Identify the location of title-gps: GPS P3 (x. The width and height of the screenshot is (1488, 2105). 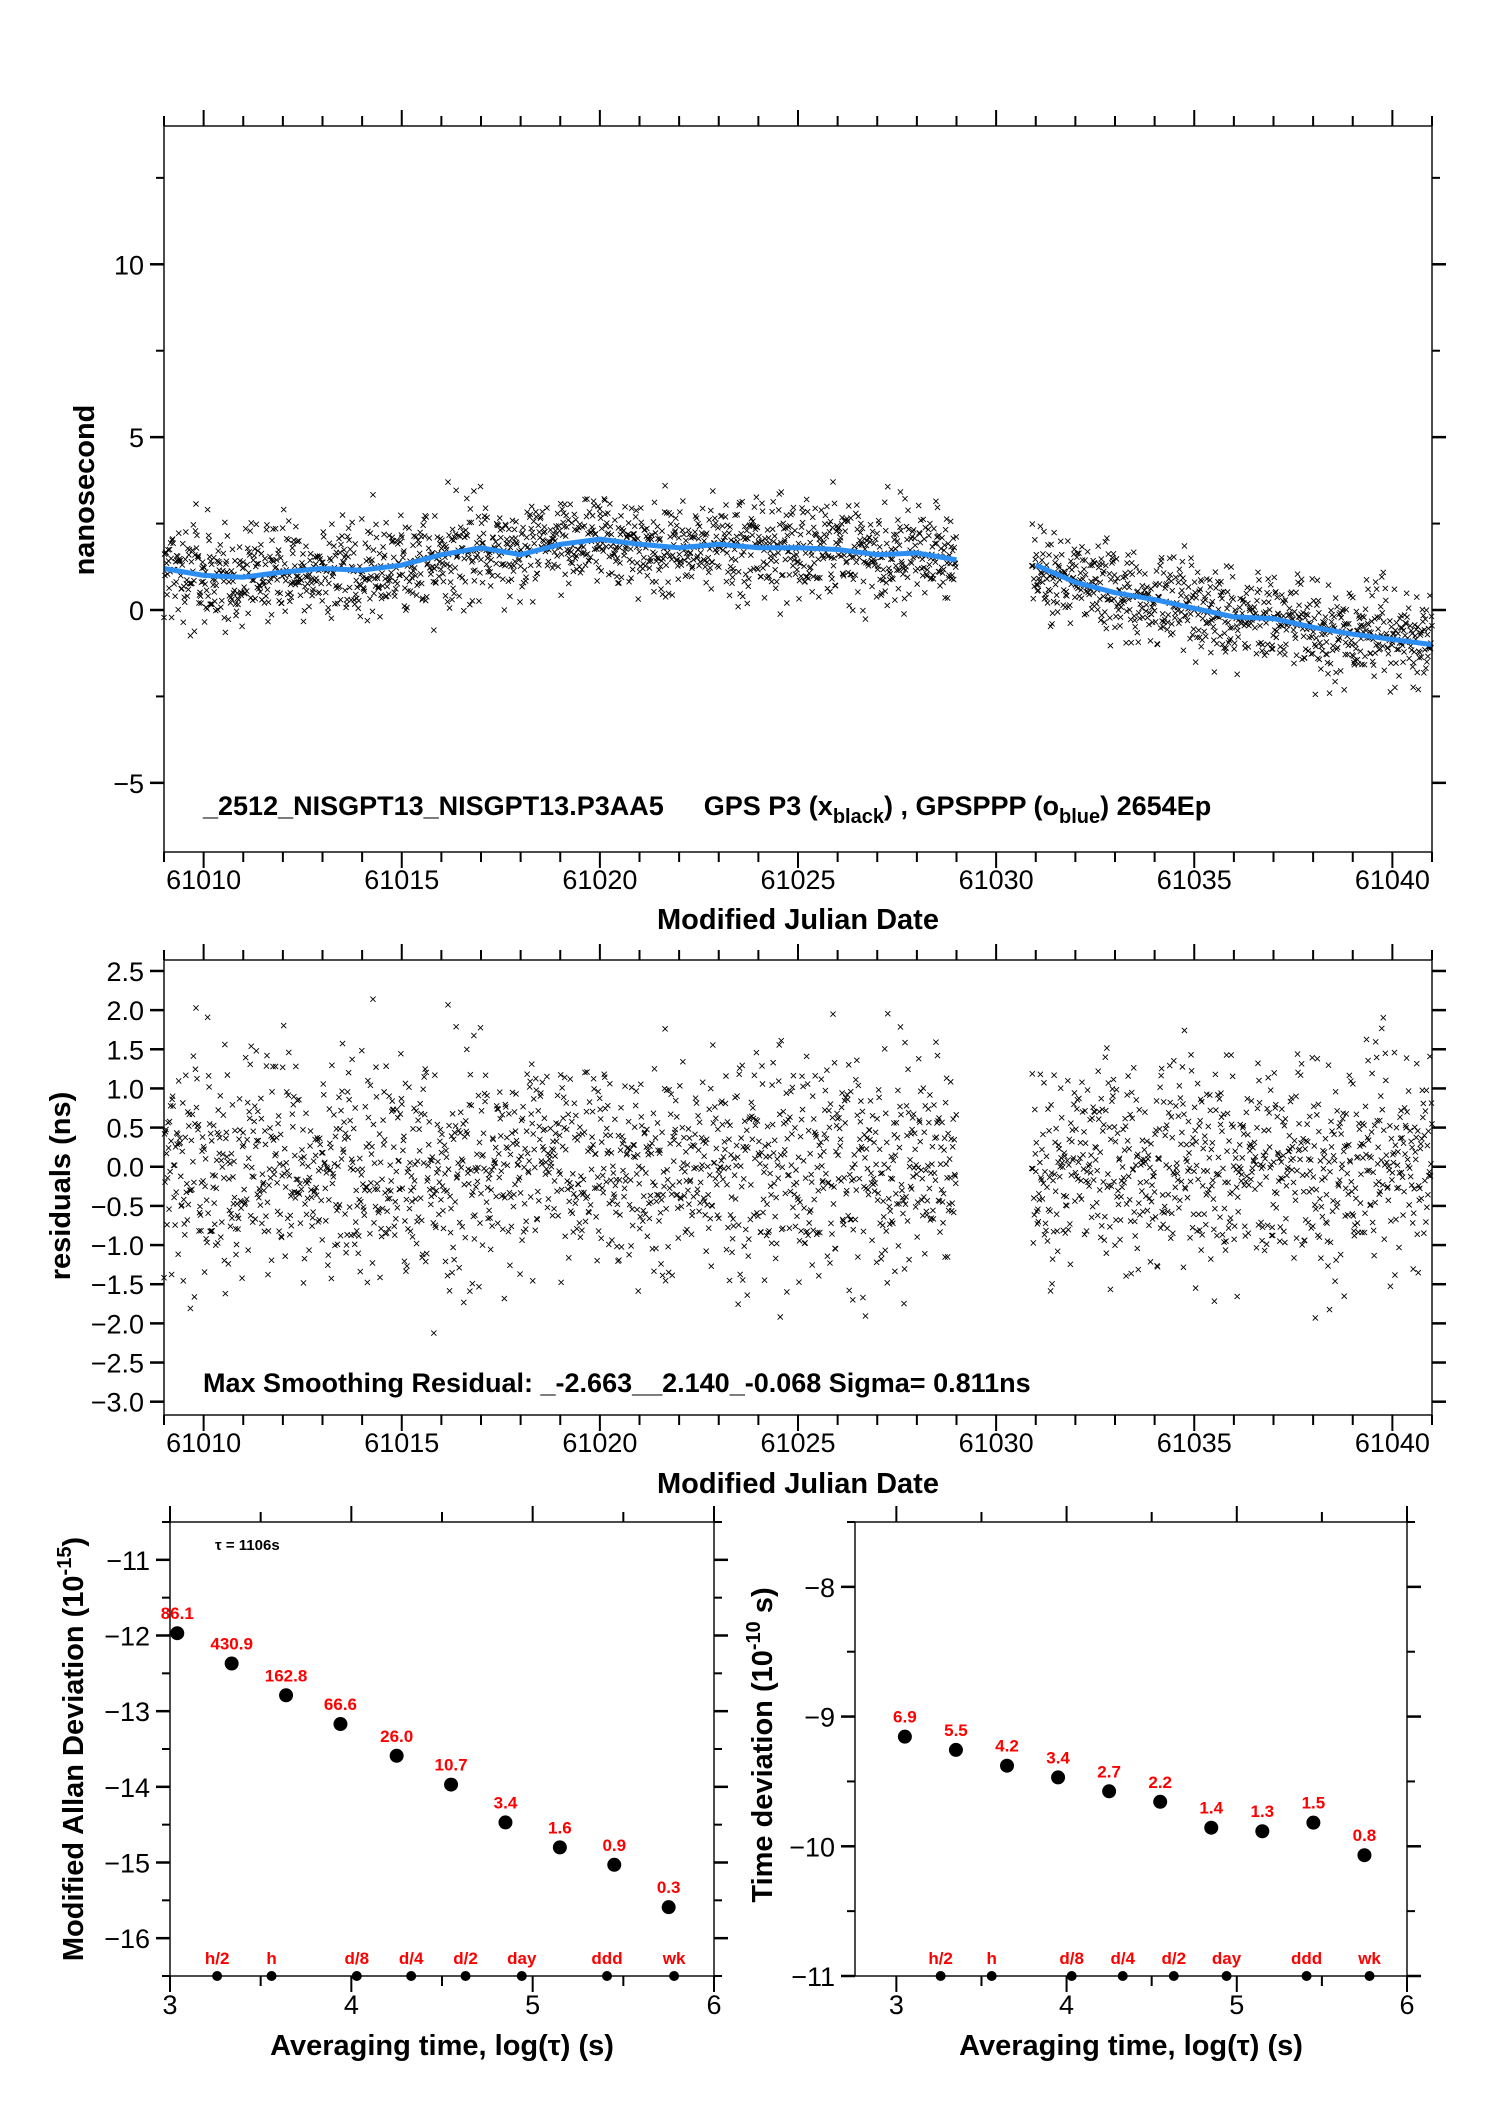
(768, 806).